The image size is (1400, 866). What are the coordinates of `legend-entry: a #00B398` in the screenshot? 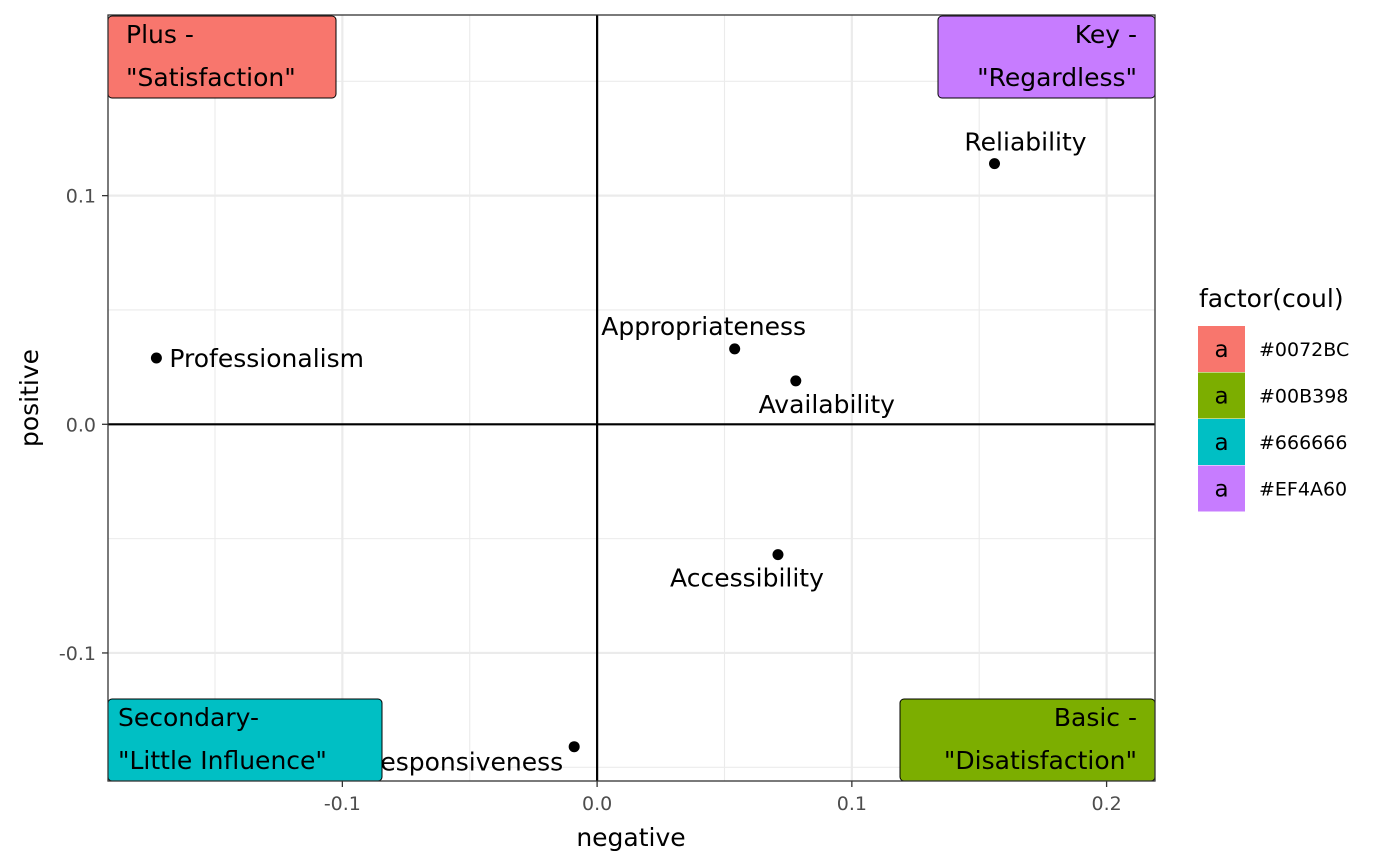 It's located at (1273, 395).